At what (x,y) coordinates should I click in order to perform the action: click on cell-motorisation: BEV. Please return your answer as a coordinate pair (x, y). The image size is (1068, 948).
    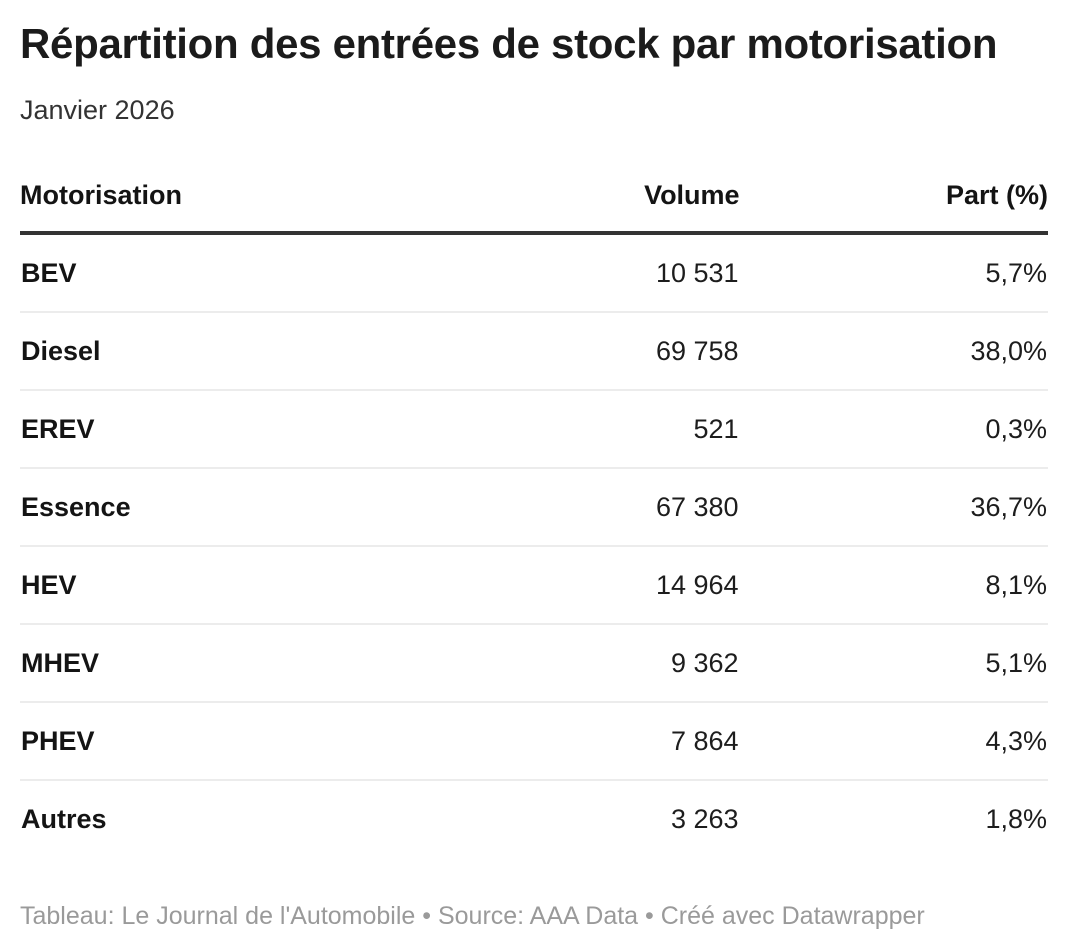
    Looking at the image, I should click on (236, 273).